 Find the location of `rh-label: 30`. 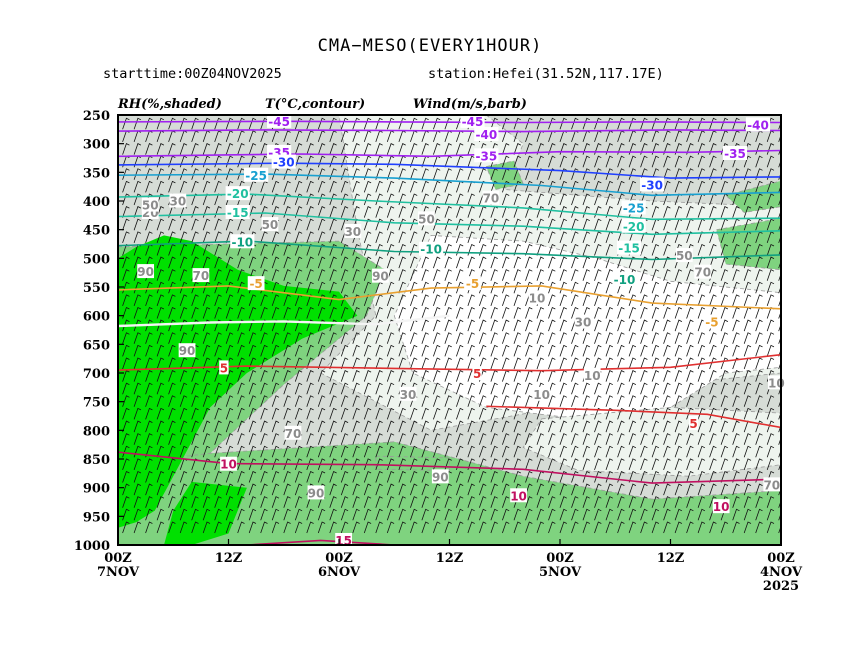

rh-label: 30 is located at coordinates (178, 202).